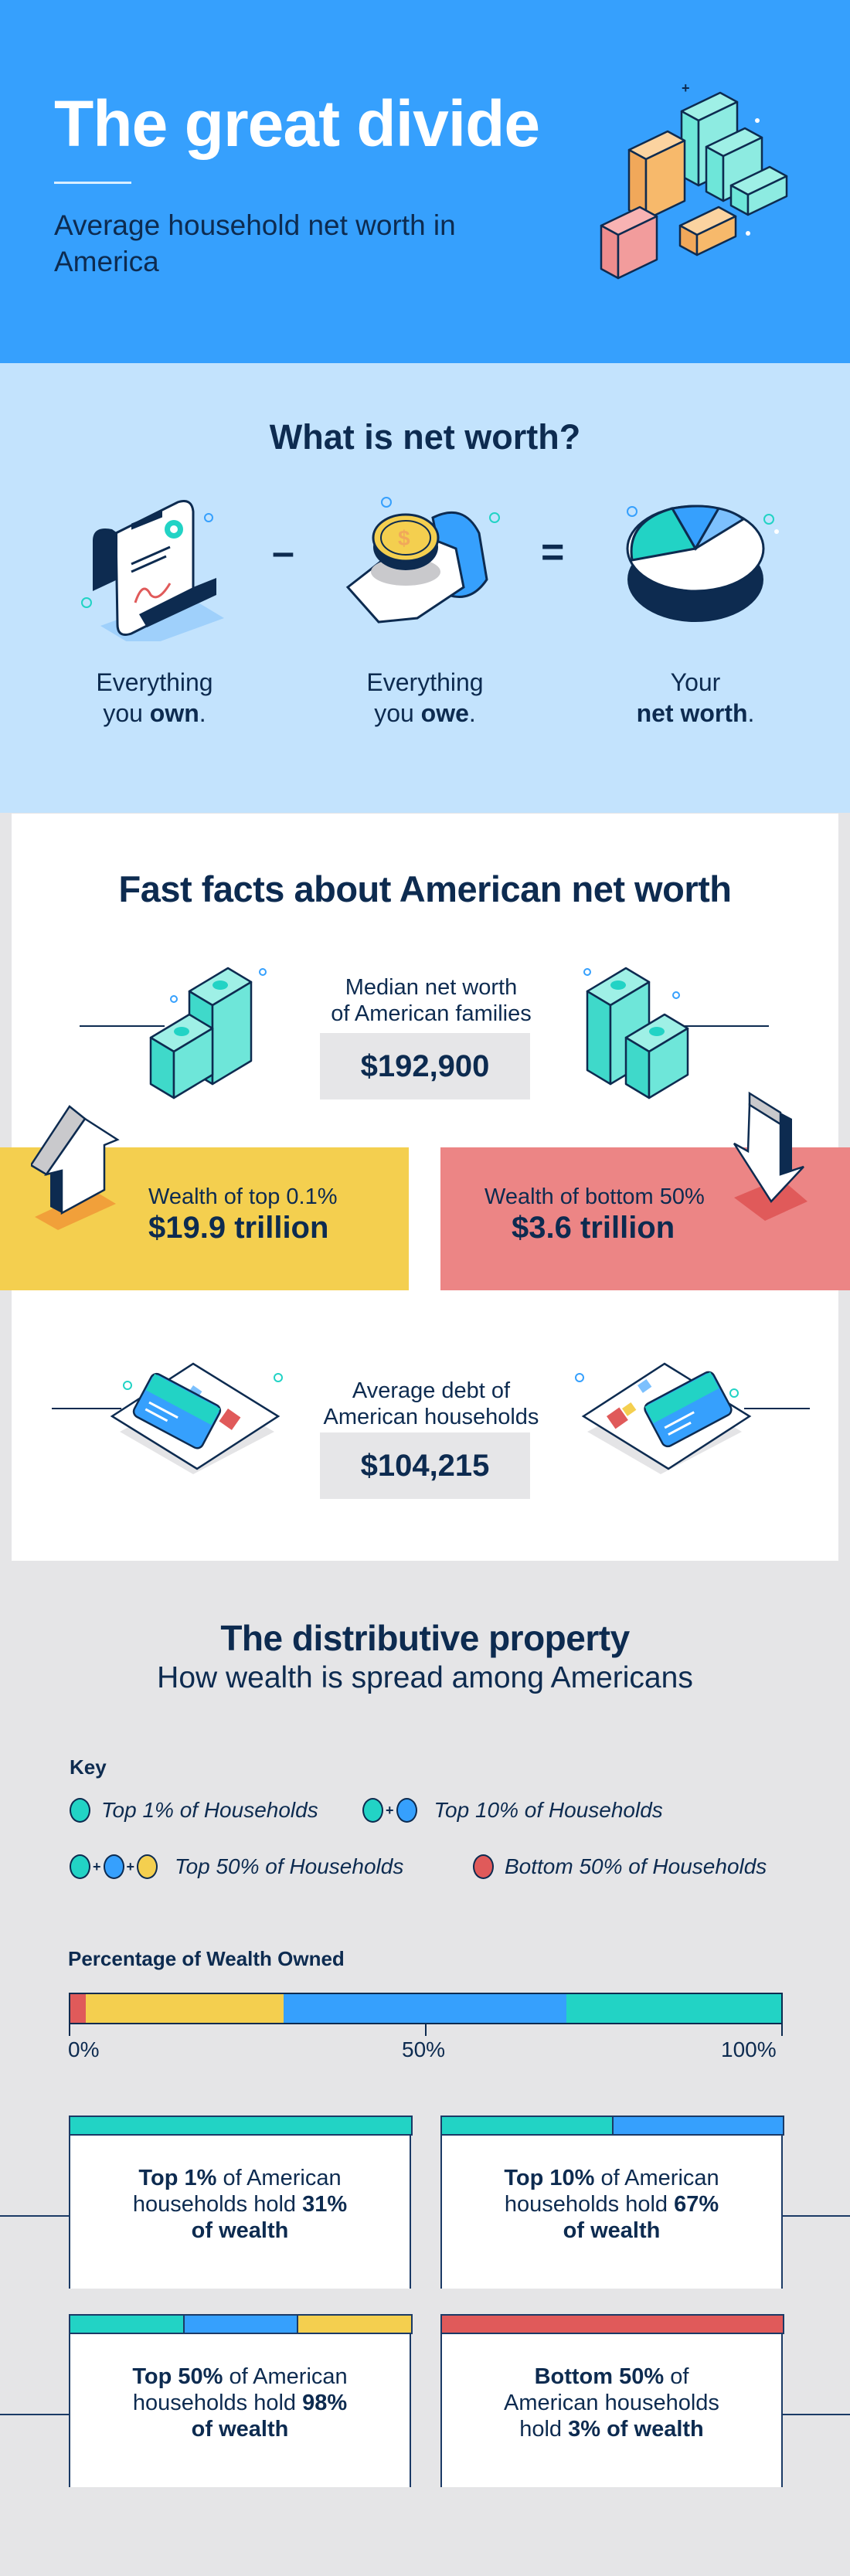 The image size is (850, 2576). Describe the element at coordinates (425, 1465) in the screenshot. I see `debt-value: $104,215` at that location.